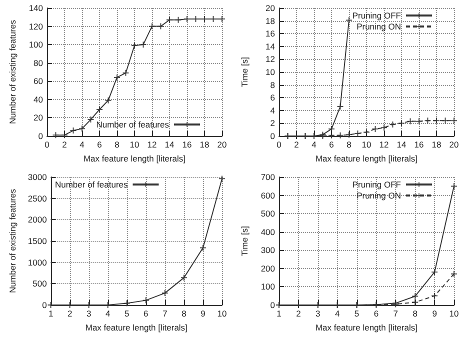 The height and width of the screenshot is (337, 464). I want to click on y-tick-label: 8, so click(273, 85).